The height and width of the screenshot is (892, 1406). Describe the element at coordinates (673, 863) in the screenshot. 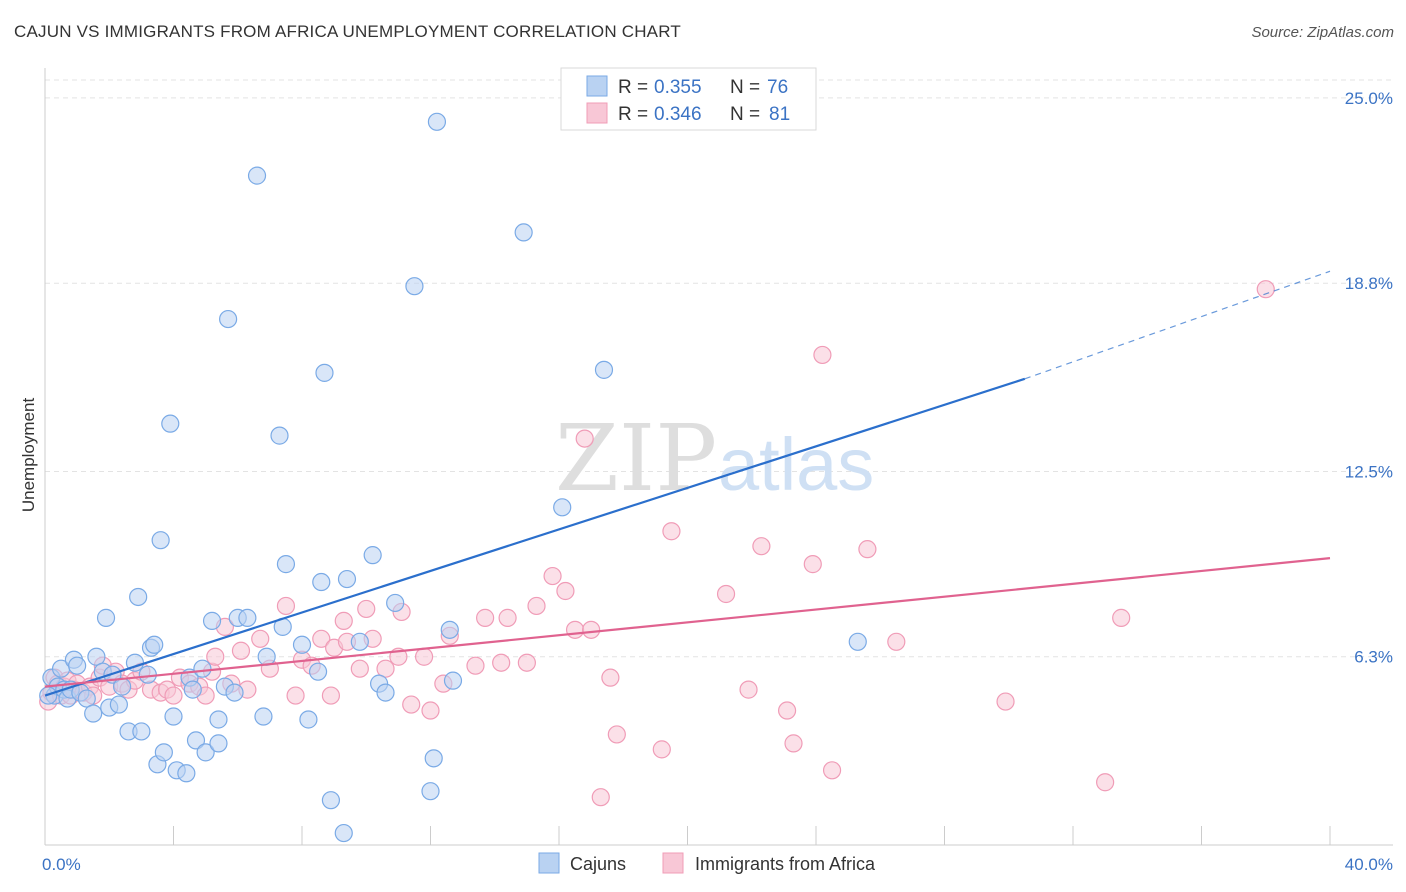

I see `bottom-legend-swatch-immigrants` at that location.